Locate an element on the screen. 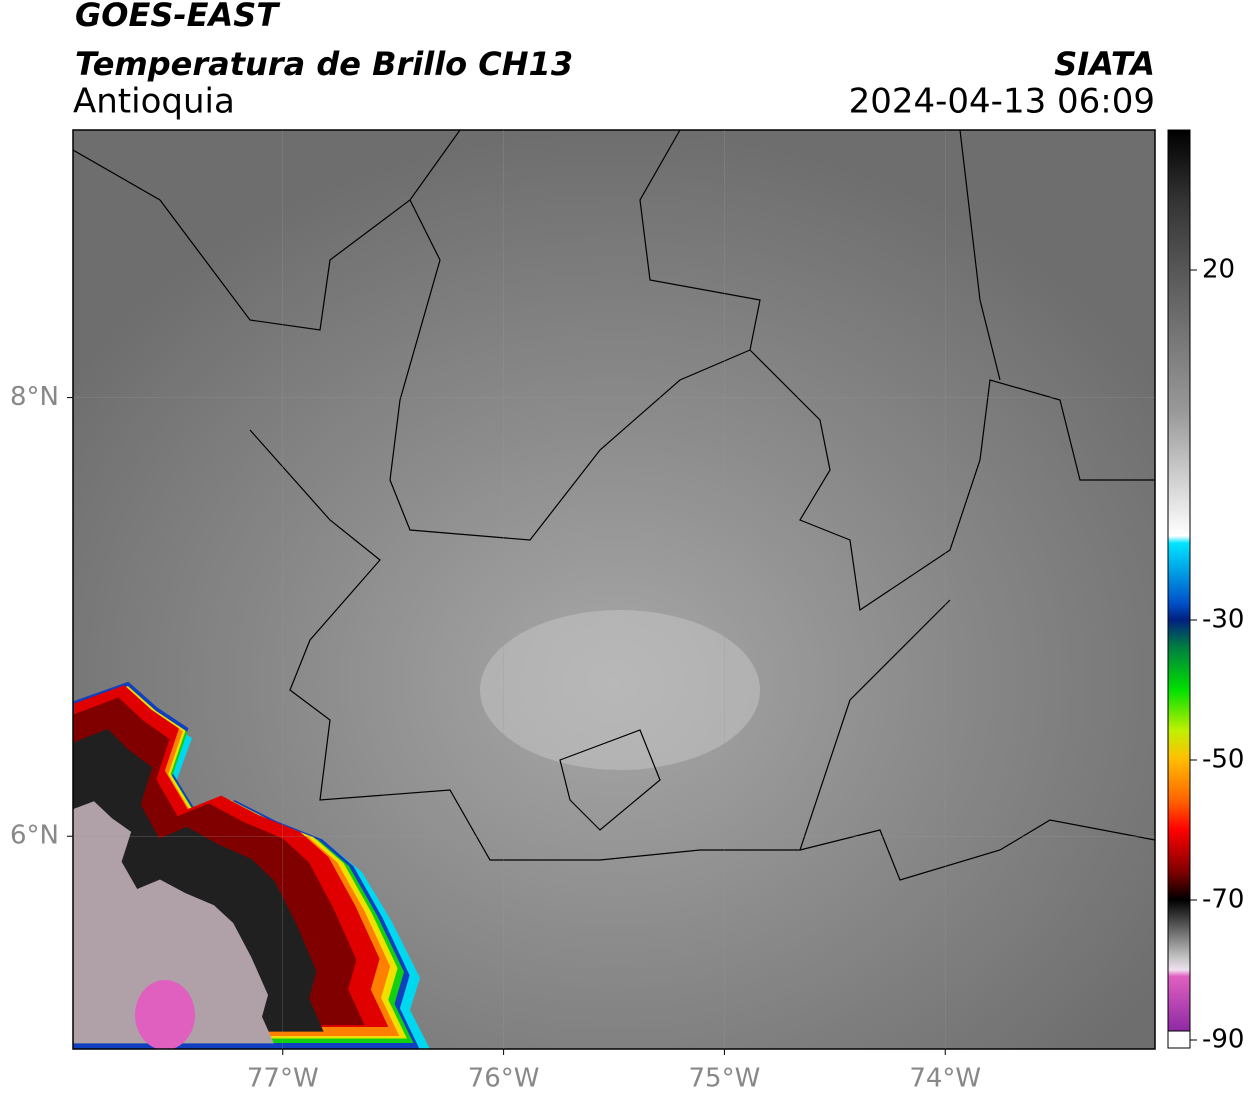  colorbar-tick-label: -70 is located at coordinates (1223, 900).